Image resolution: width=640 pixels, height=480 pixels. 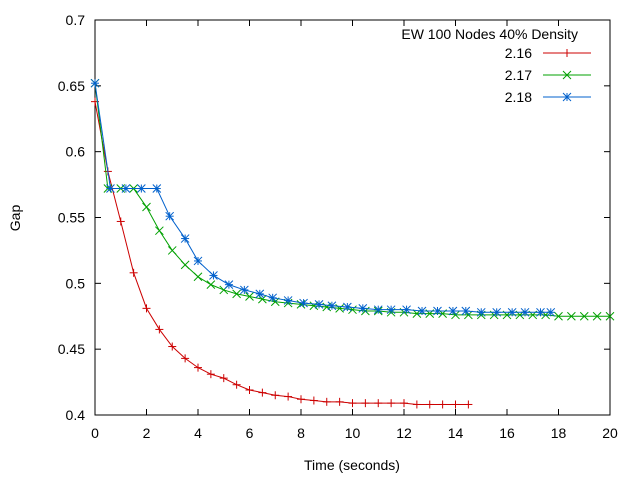 What do you see at coordinates (76, 20) in the screenshot?
I see `y-tick-label: 0.7` at bounding box center [76, 20].